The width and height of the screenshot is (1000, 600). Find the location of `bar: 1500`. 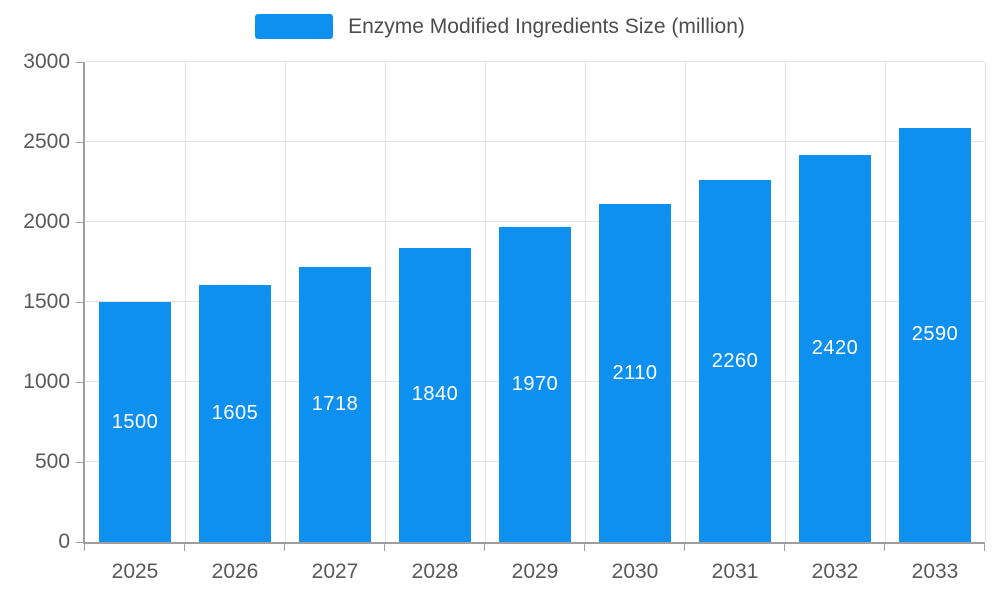

bar: 1500 is located at coordinates (134, 422).